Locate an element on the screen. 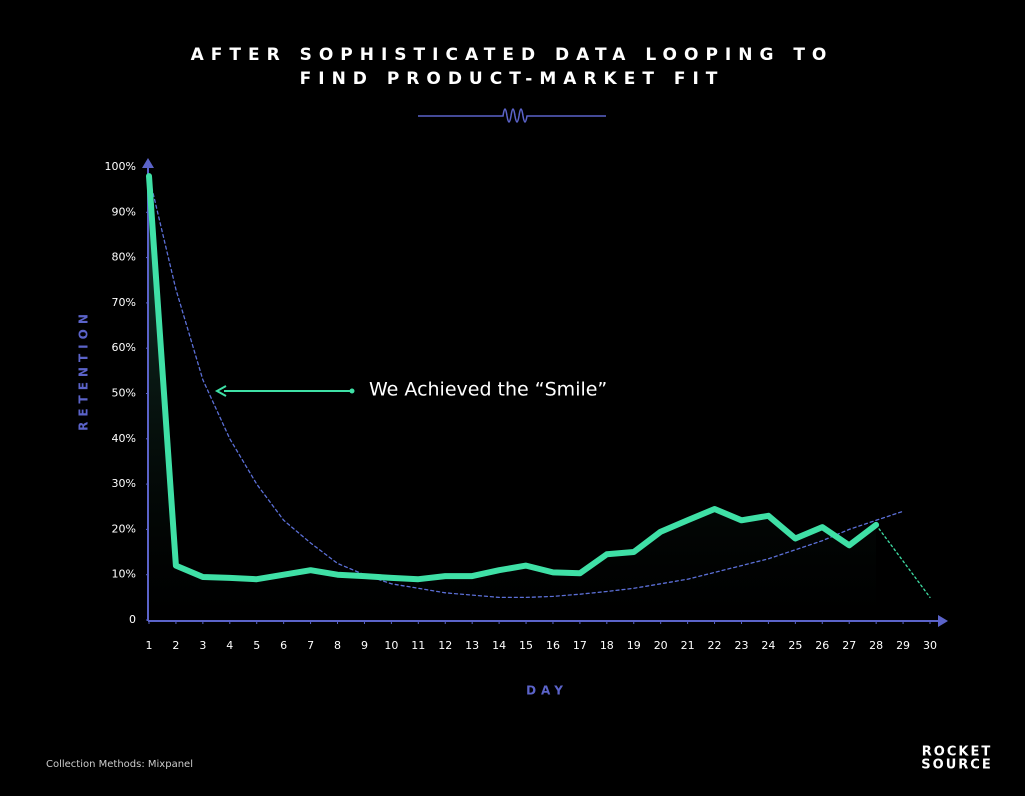 The width and height of the screenshot is (1025, 796). annotation-dot is located at coordinates (352, 391).